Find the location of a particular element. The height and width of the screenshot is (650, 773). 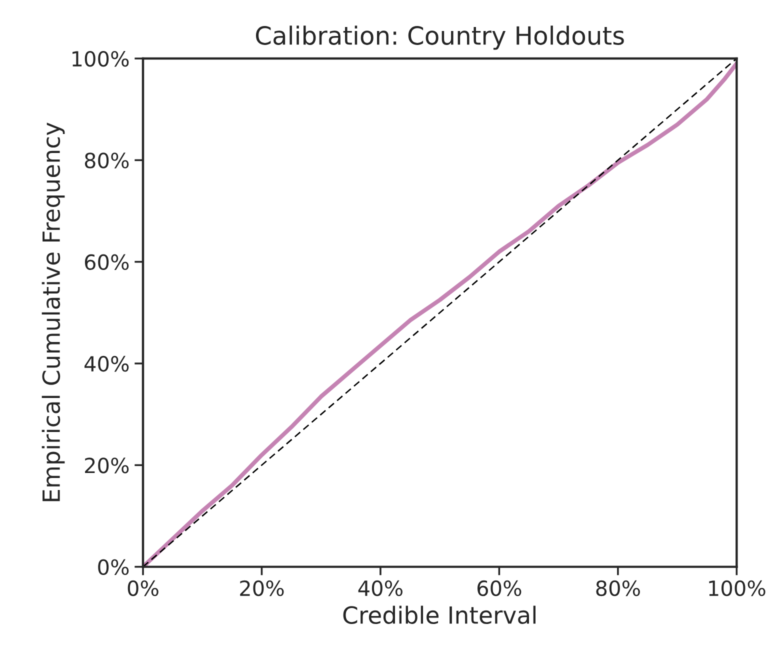

y-axis-title: Empirical Cumulative Frequency is located at coordinates (53, 312).